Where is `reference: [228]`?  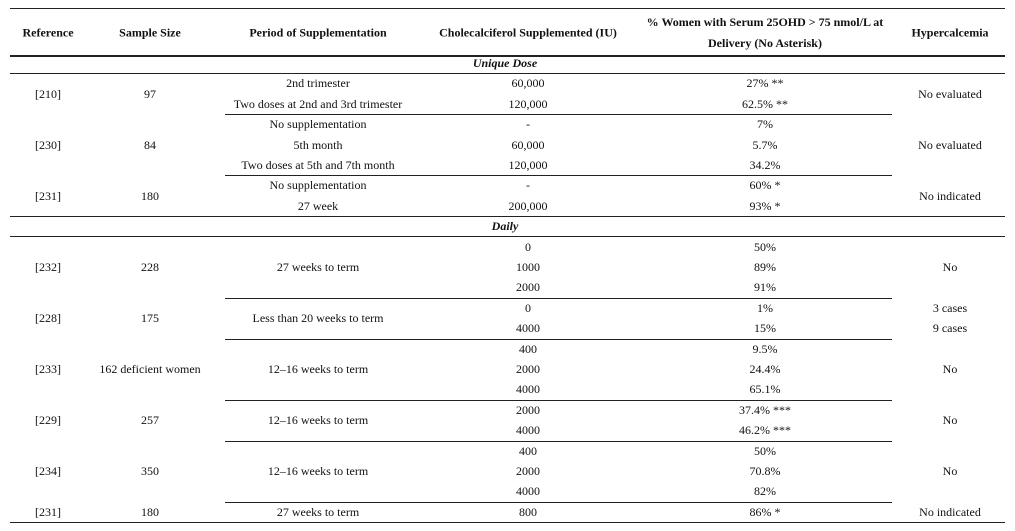
reference: [228] is located at coordinates (48, 318).